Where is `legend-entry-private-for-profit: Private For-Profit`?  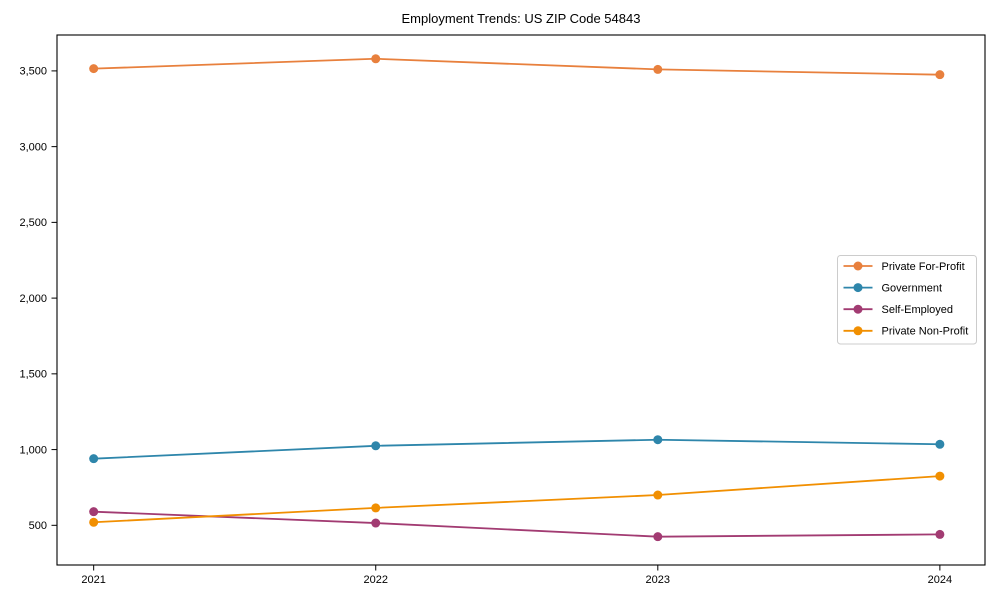
legend-entry-private-for-profit: Private For-Profit is located at coordinates (904, 267).